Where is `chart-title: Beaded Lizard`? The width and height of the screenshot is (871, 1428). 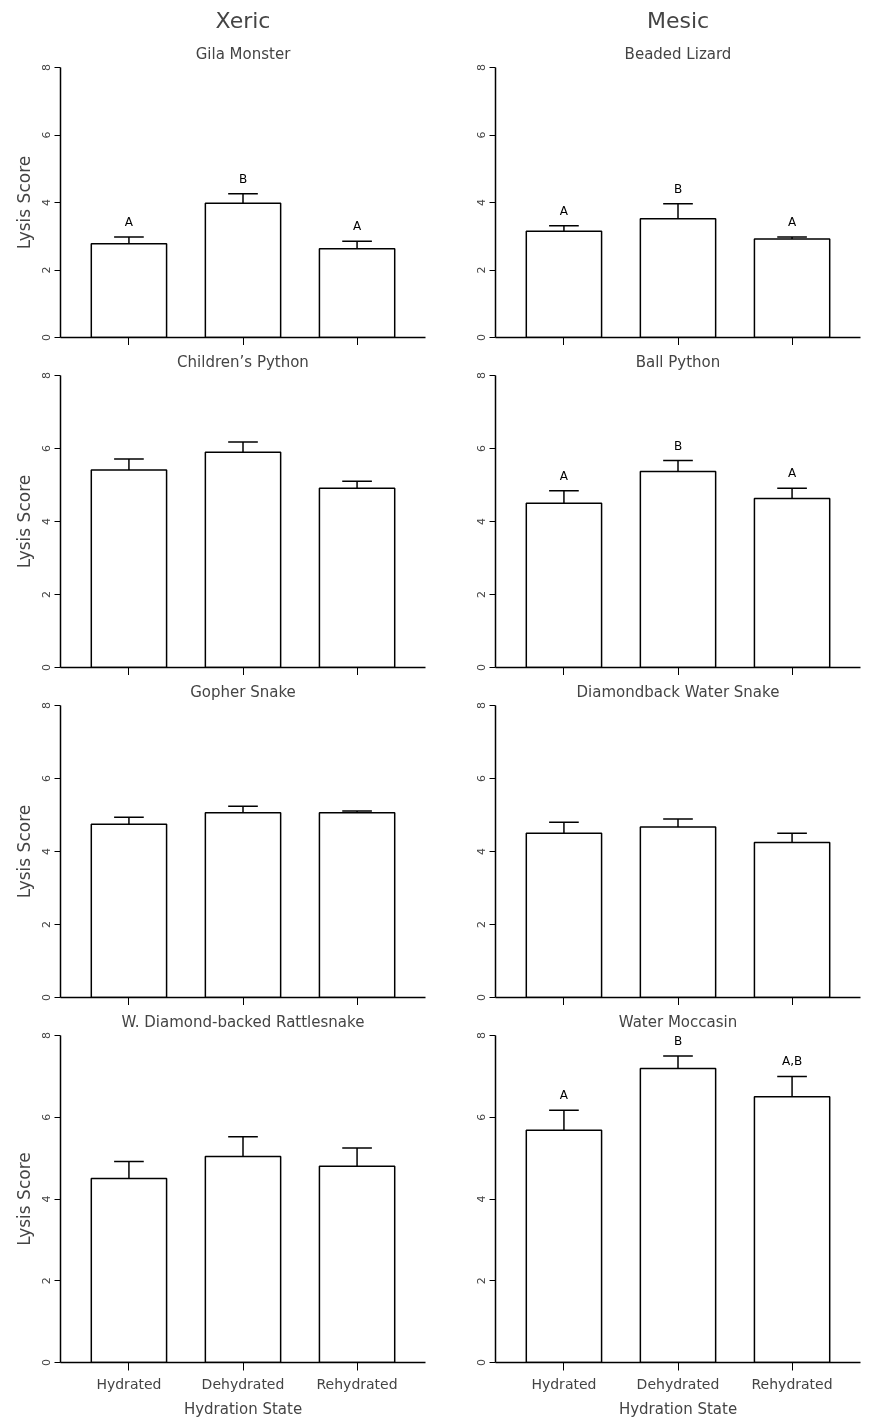 chart-title: Beaded Lizard is located at coordinates (678, 53).